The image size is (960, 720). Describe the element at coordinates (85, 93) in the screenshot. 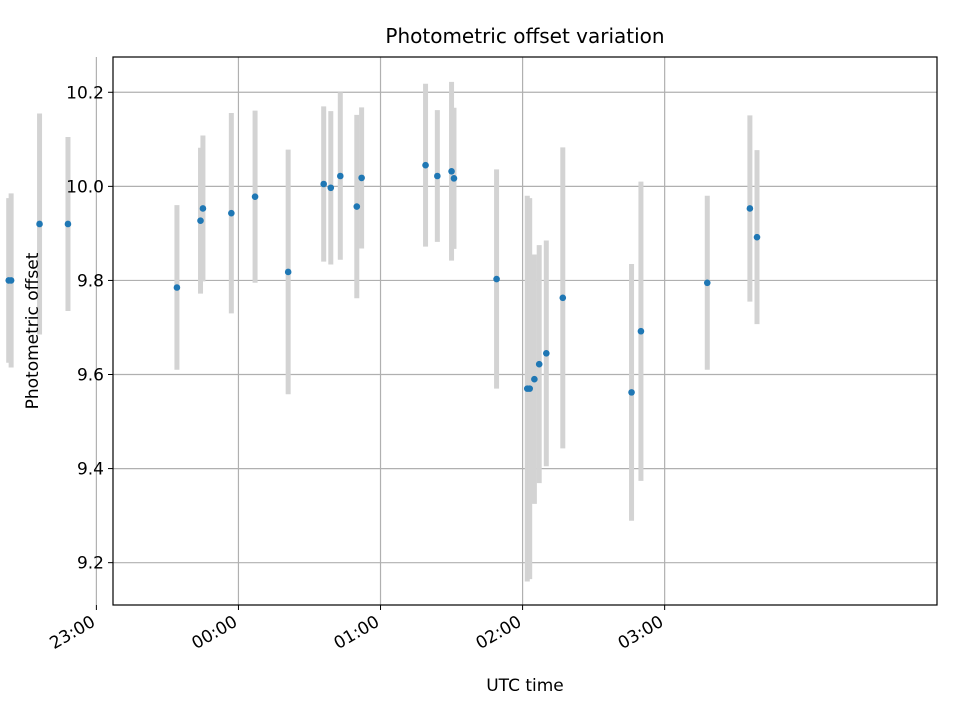

I see `y-tick-label: 10.2` at that location.